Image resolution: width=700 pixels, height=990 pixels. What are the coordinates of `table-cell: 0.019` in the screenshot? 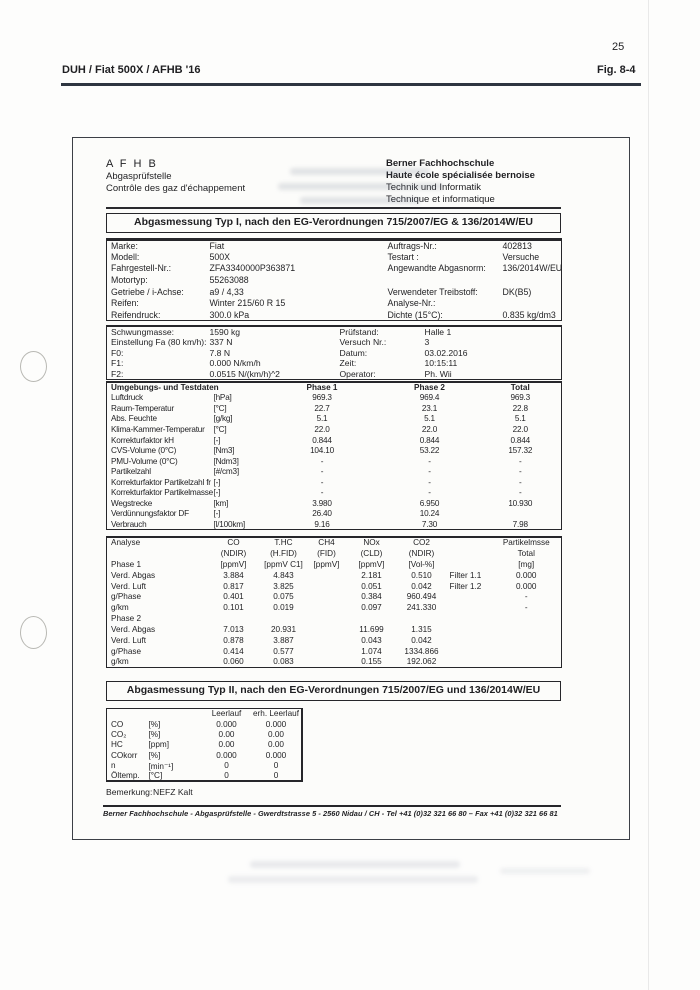 It's located at (283, 608).